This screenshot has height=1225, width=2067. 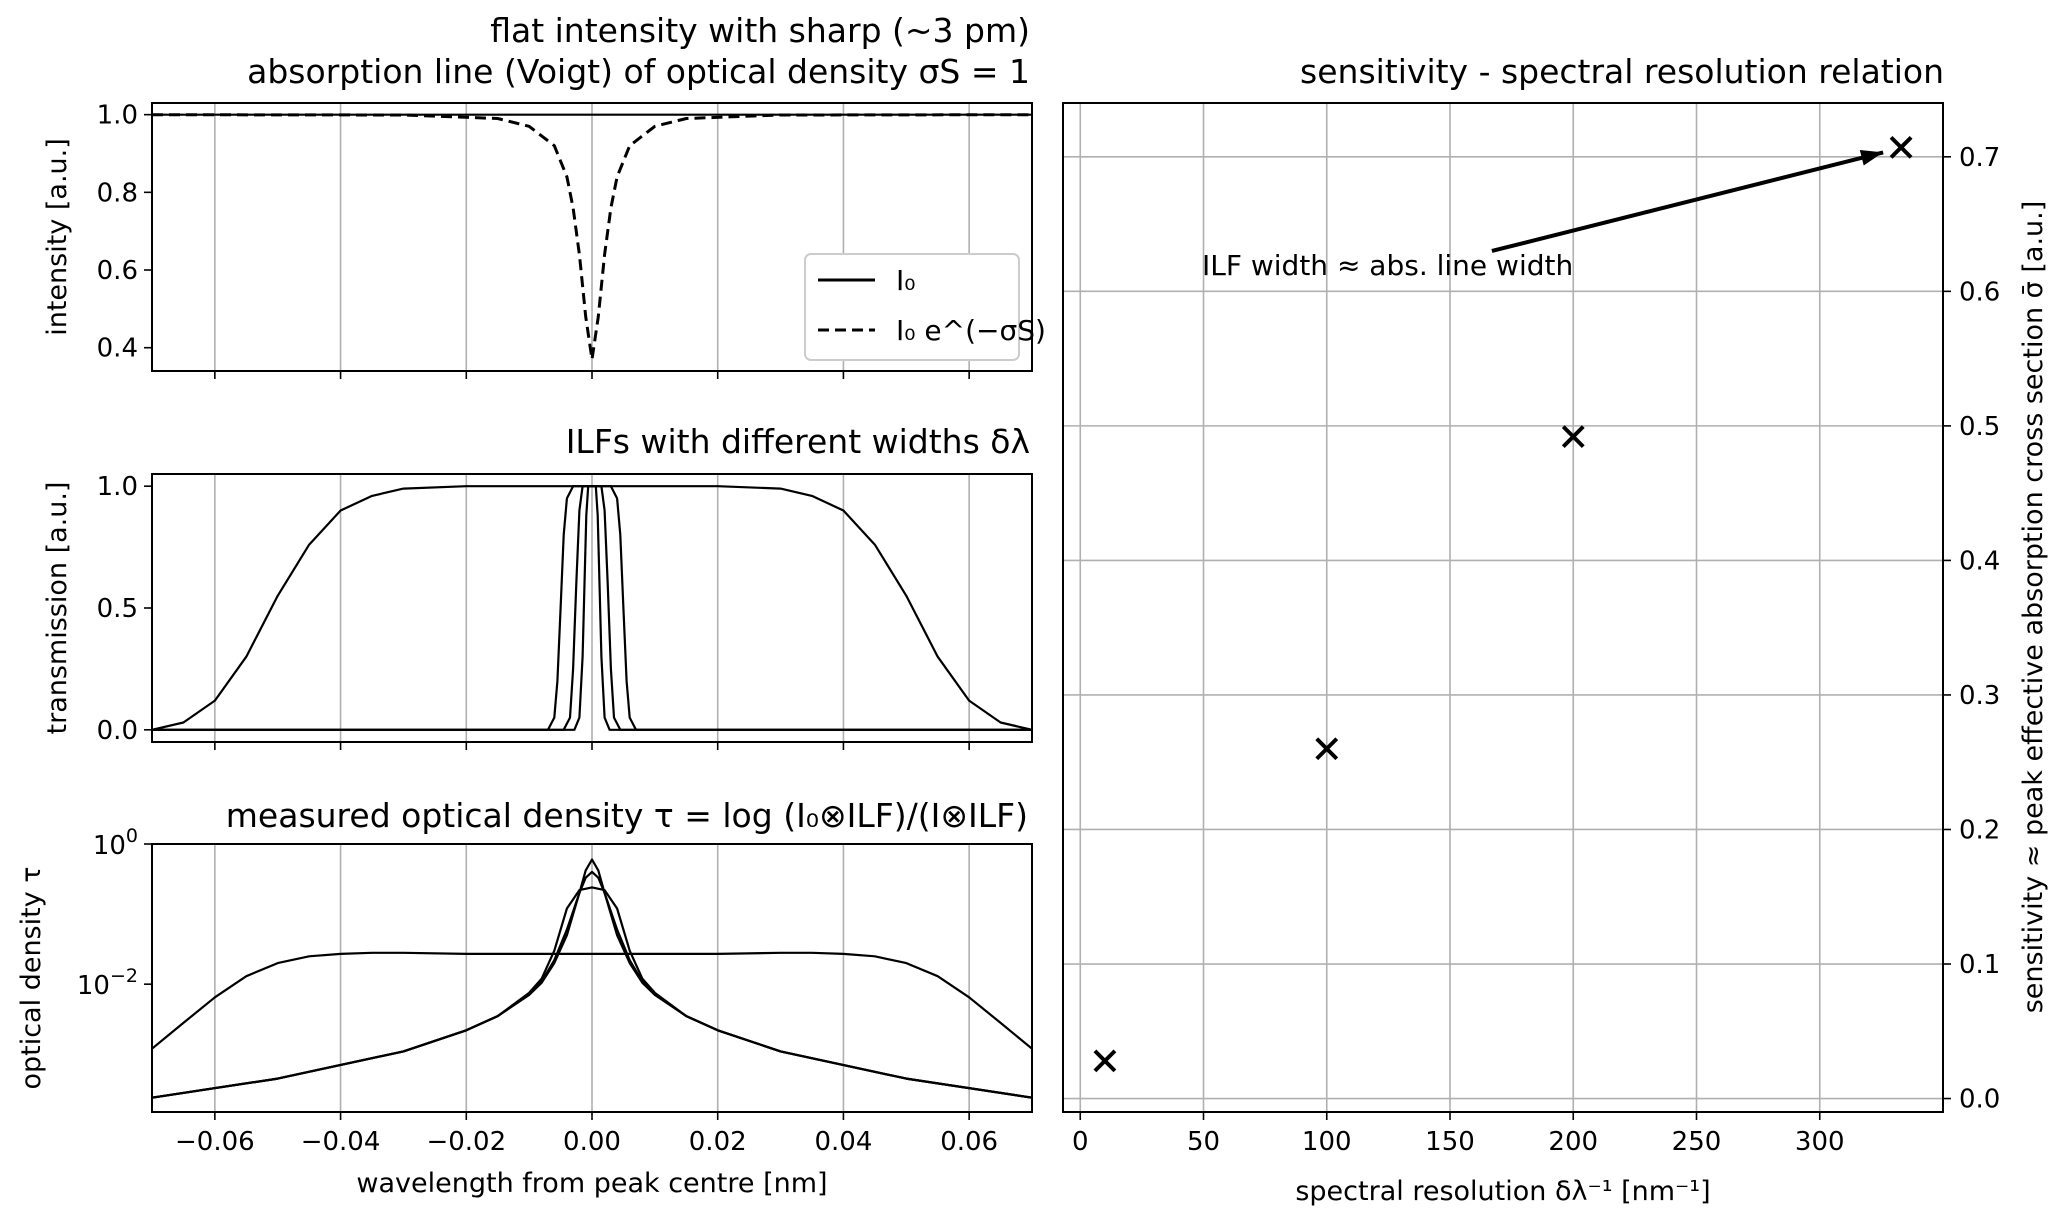 What do you see at coordinates (117, 116) in the screenshot?
I see `p1-ytick-label: 1.0` at bounding box center [117, 116].